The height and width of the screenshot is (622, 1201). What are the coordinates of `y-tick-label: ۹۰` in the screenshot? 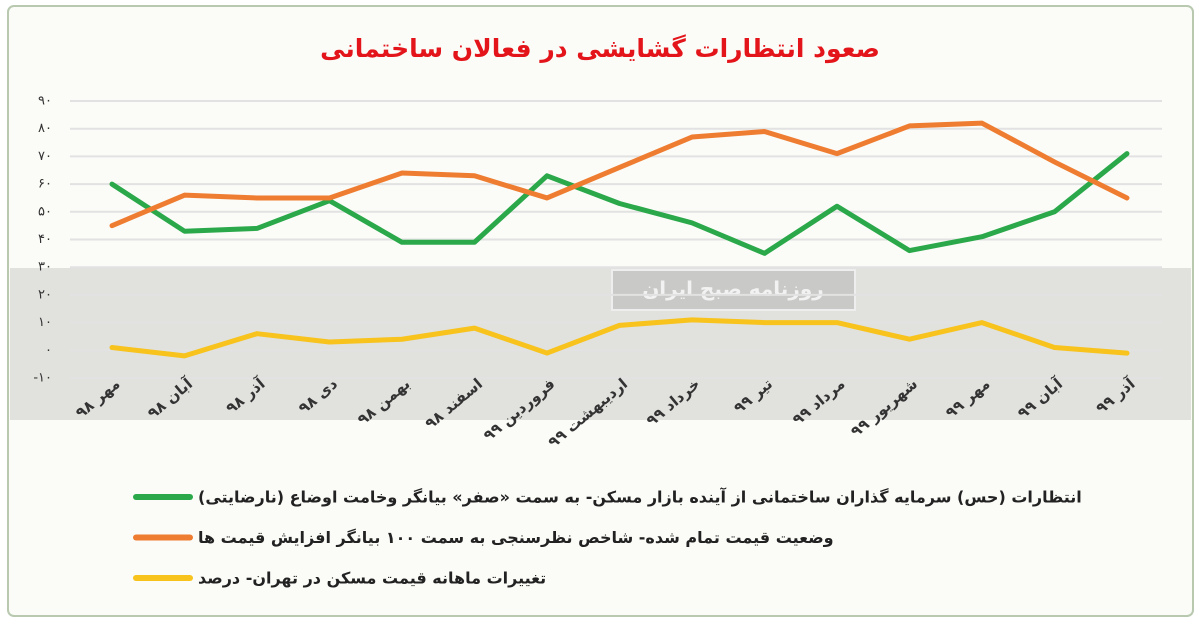 It's located at (45, 101).